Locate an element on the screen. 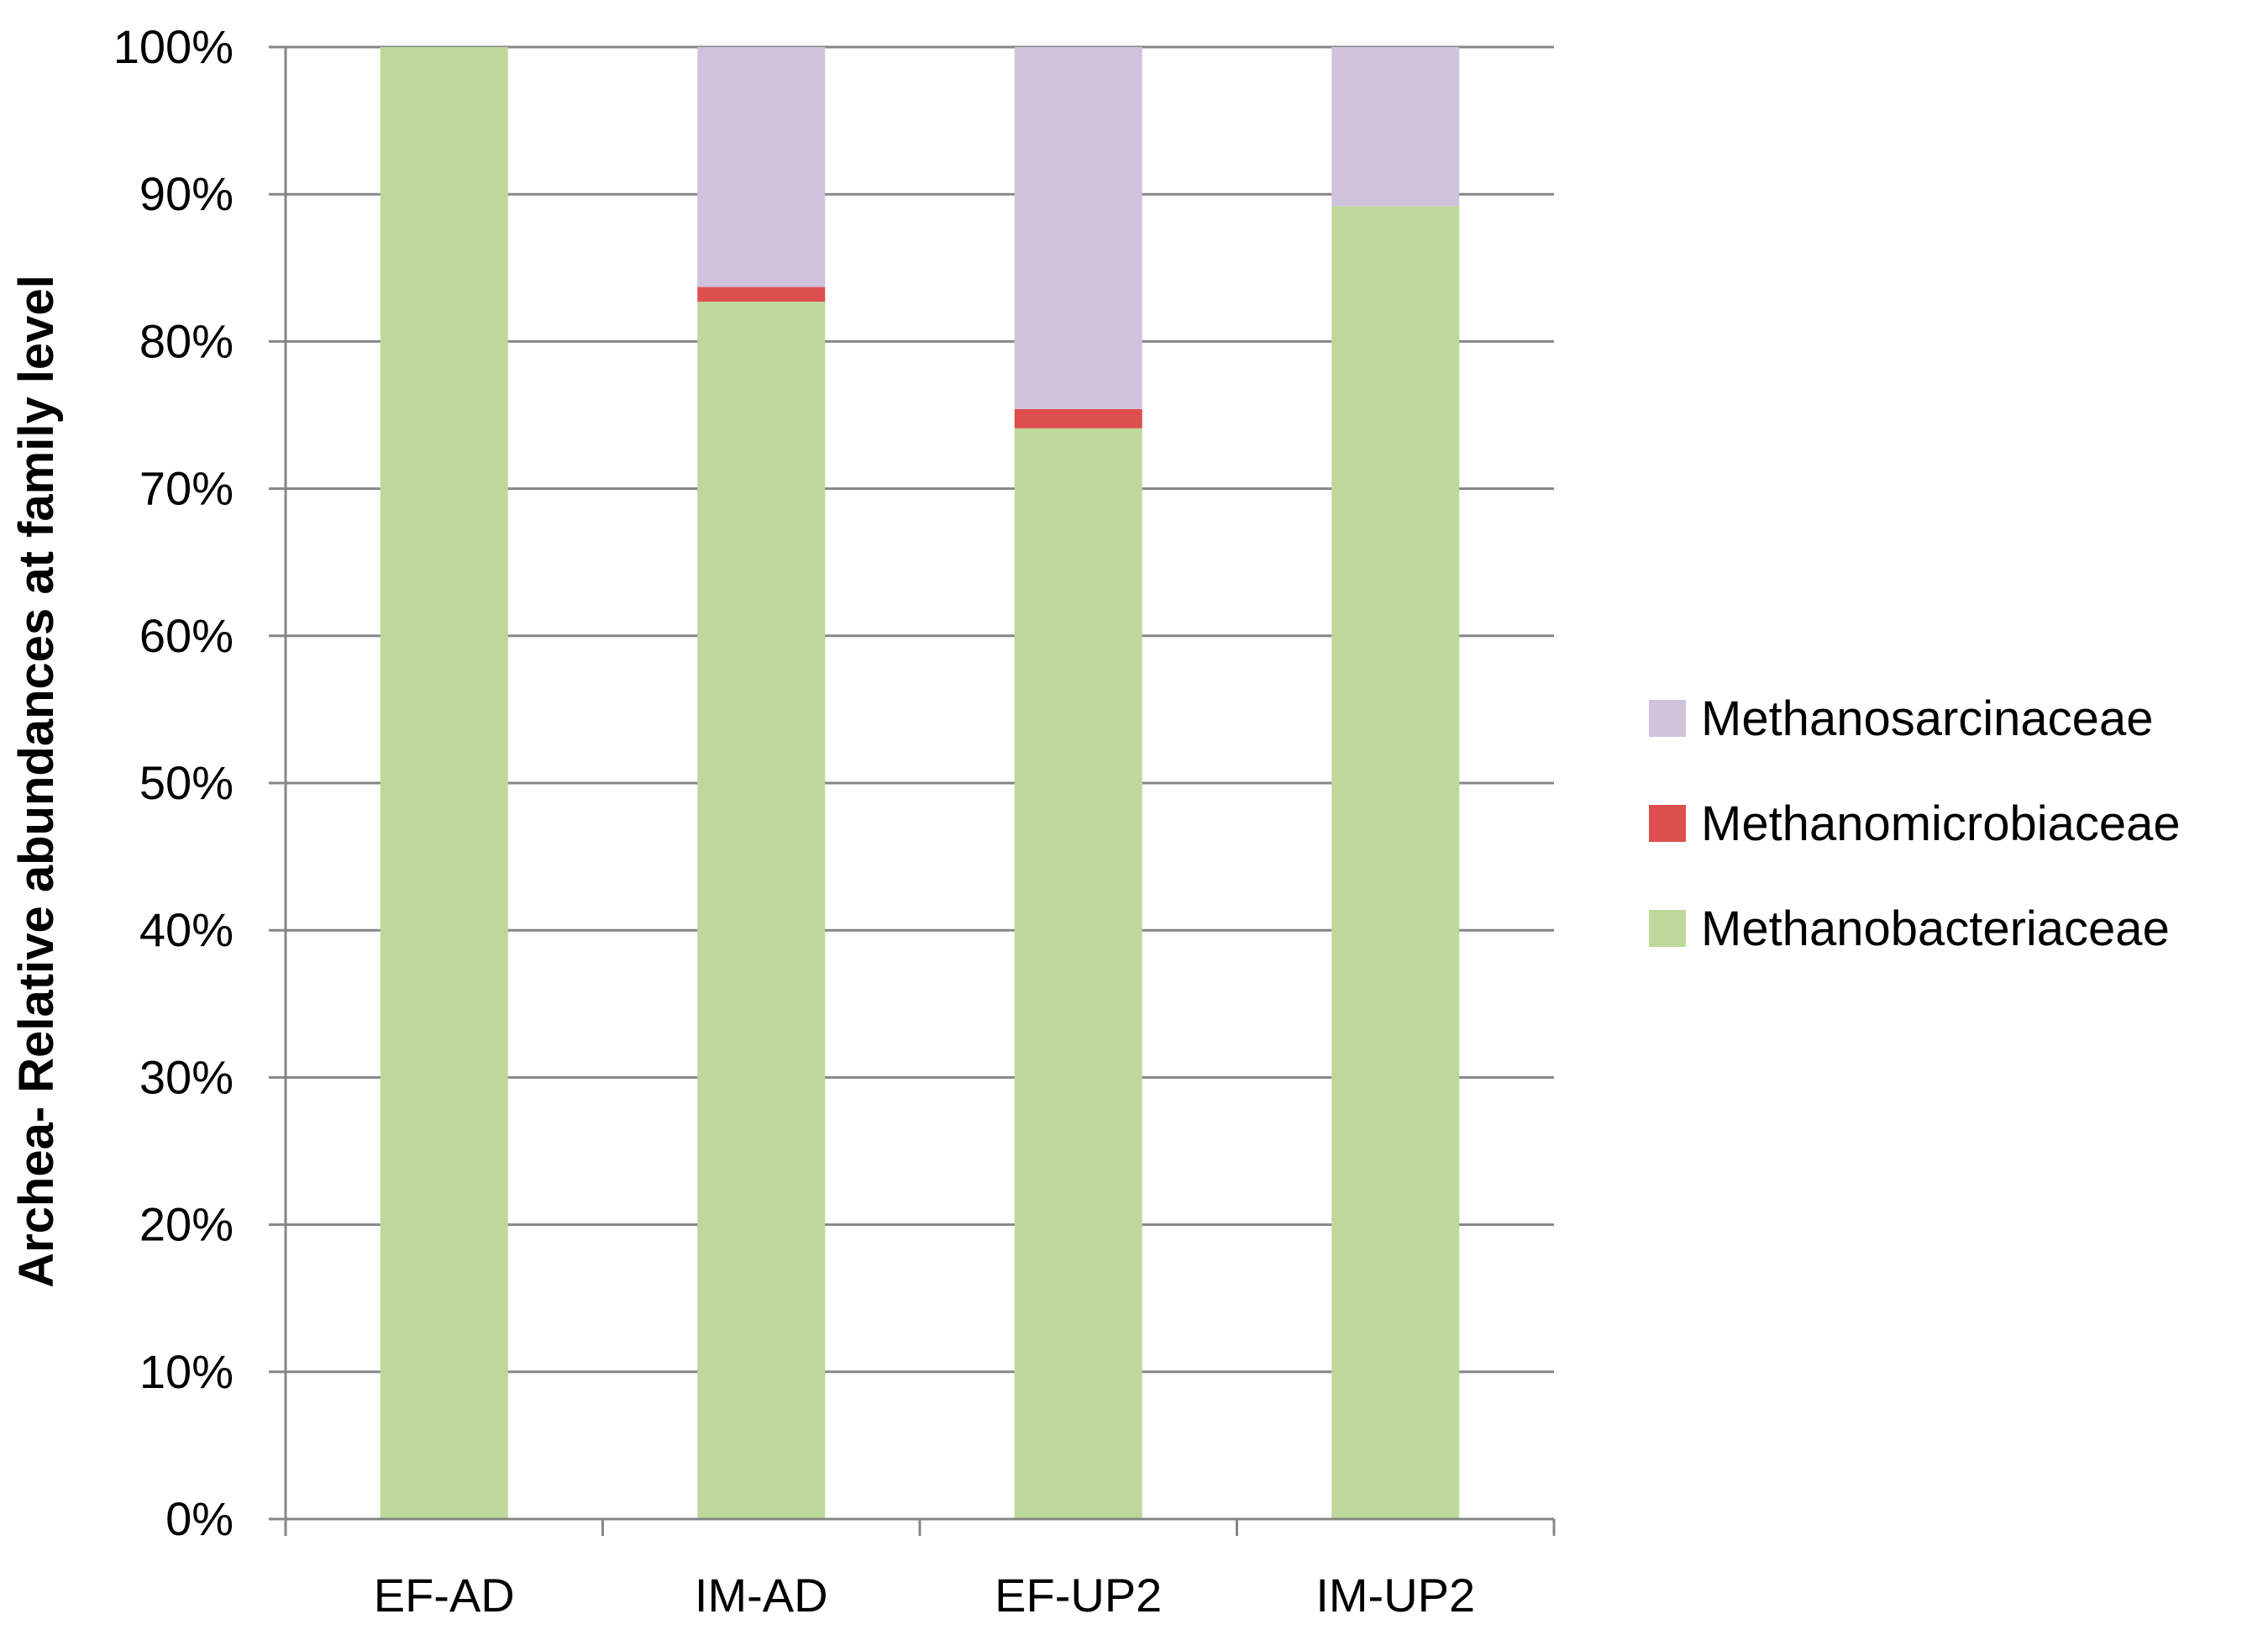 The width and height of the screenshot is (2268, 1635). y-tick-label: 70% is located at coordinates (186, 489).